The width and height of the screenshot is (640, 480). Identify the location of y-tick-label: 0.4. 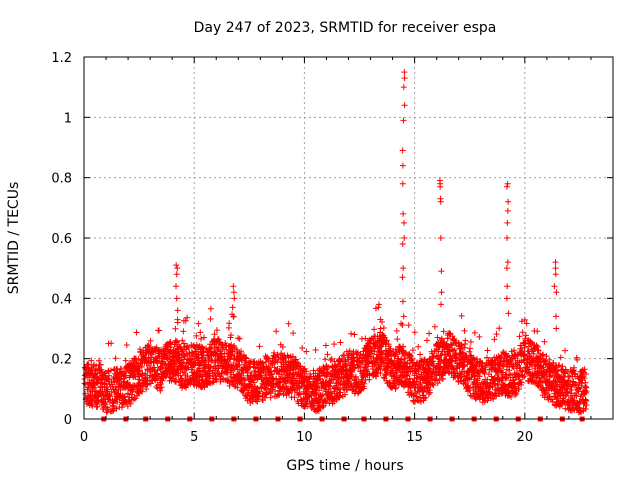
(61, 299).